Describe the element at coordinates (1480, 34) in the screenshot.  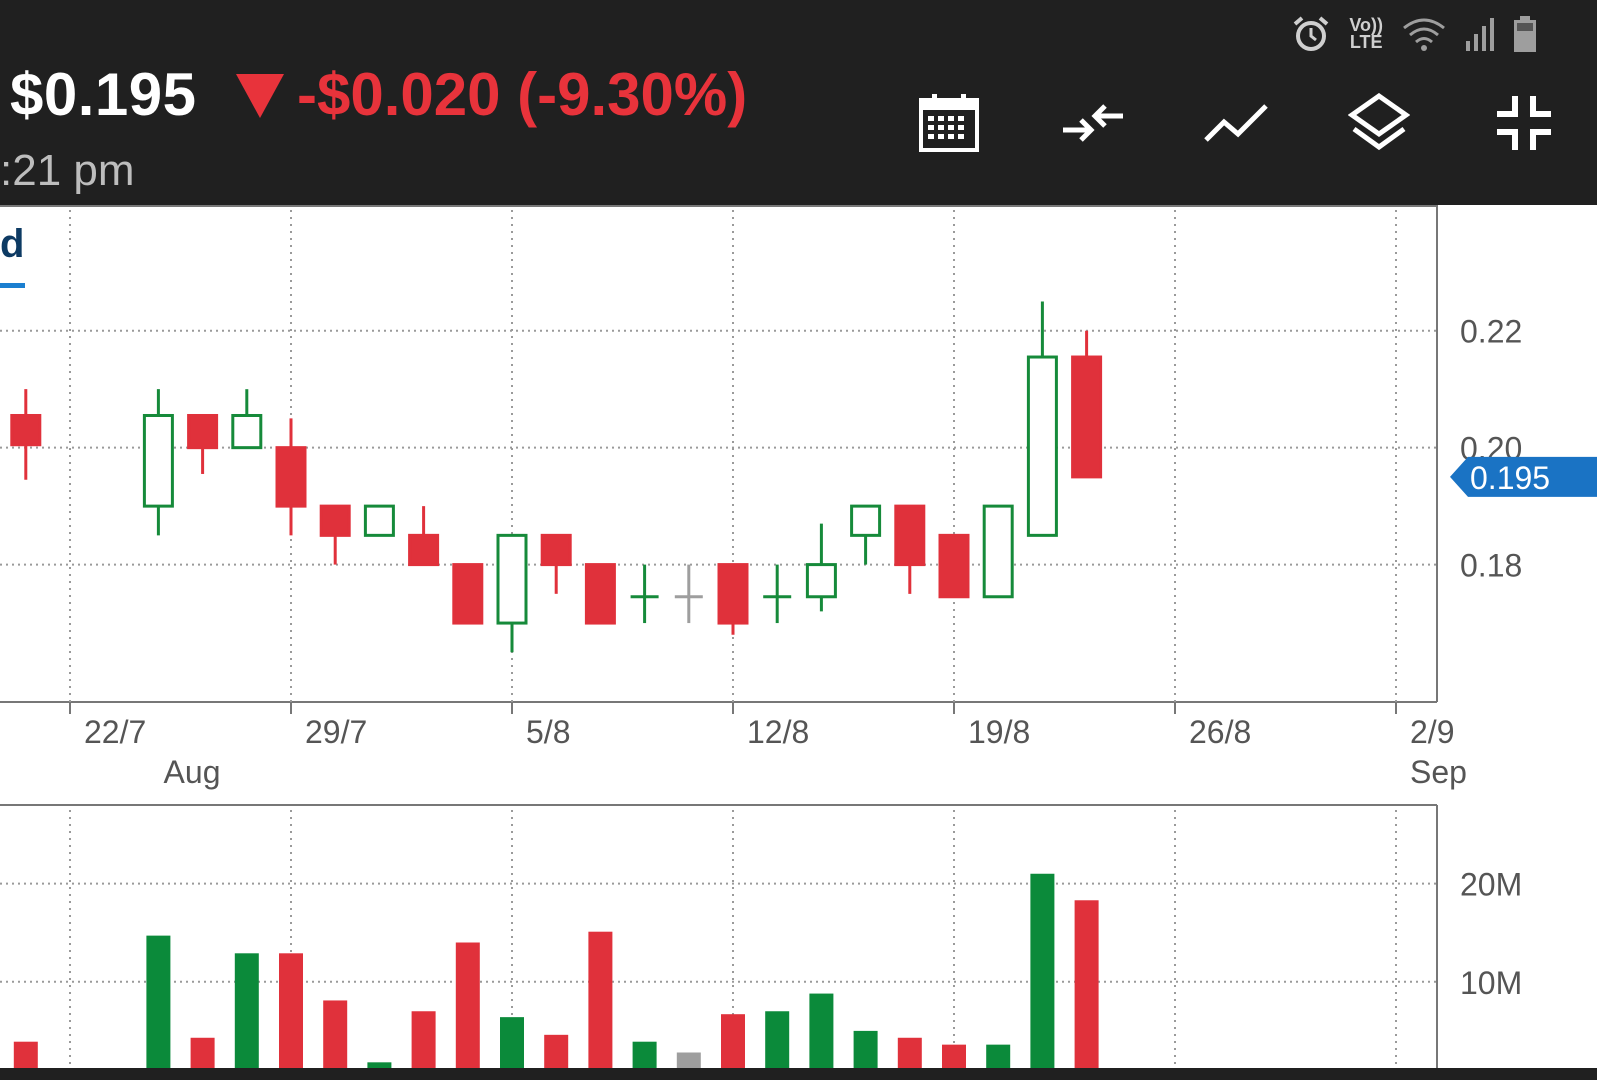
I see `signal-icon` at that location.